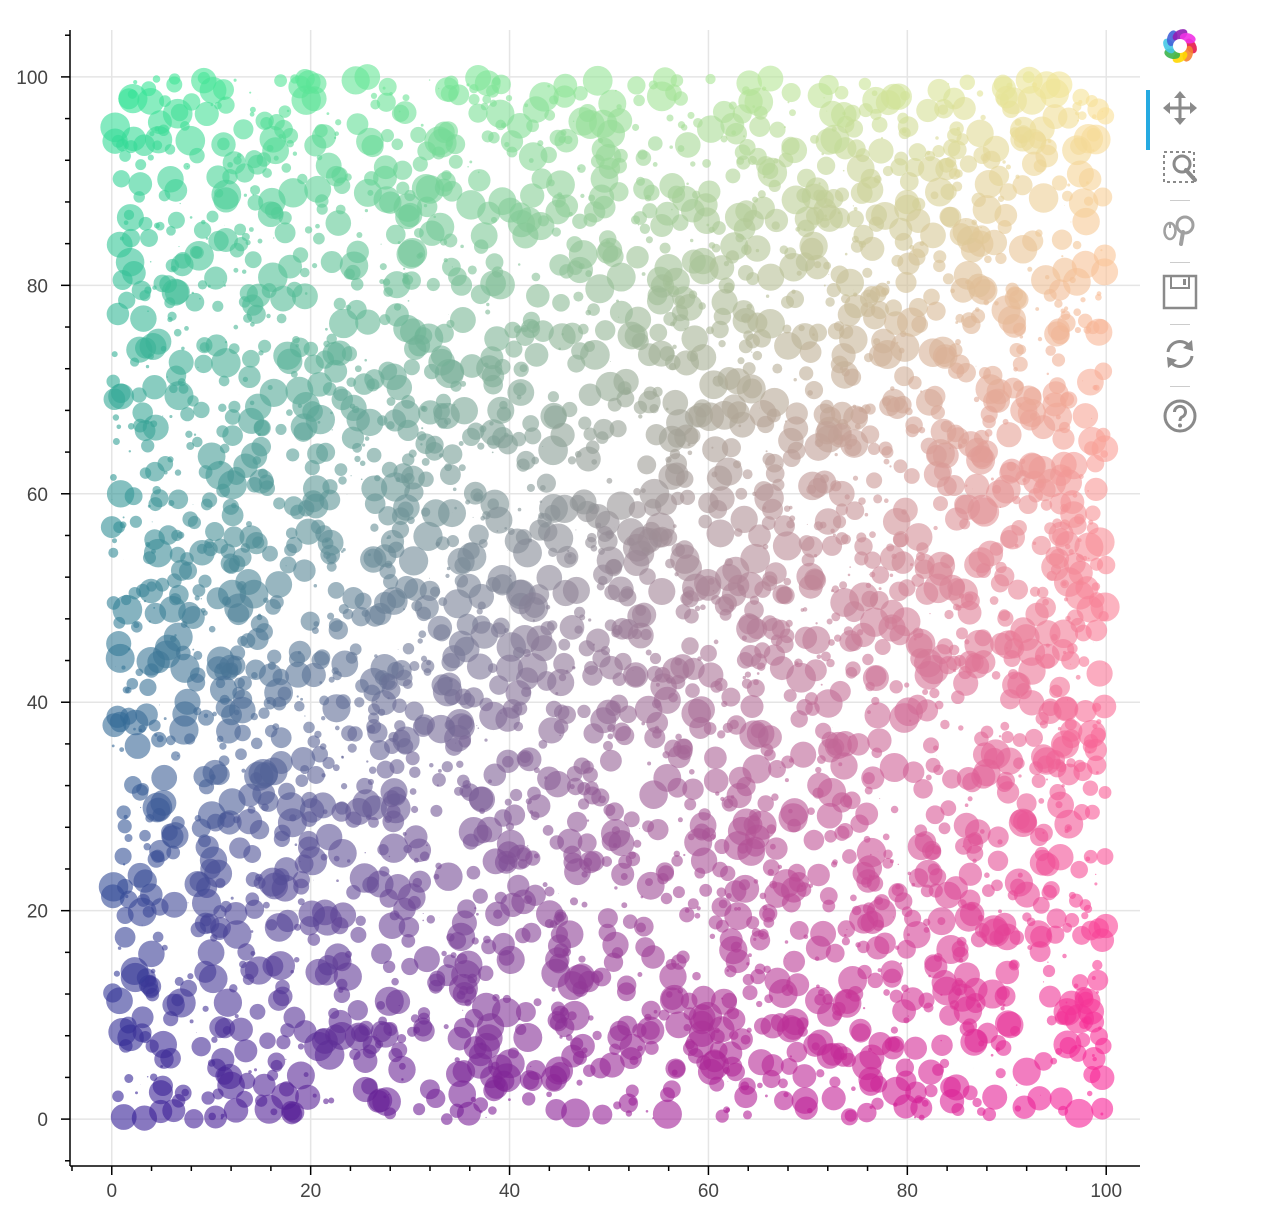 This screenshot has height=1230, width=1276. What do you see at coordinates (1180, 108) in the screenshot?
I see `pan-icon` at bounding box center [1180, 108].